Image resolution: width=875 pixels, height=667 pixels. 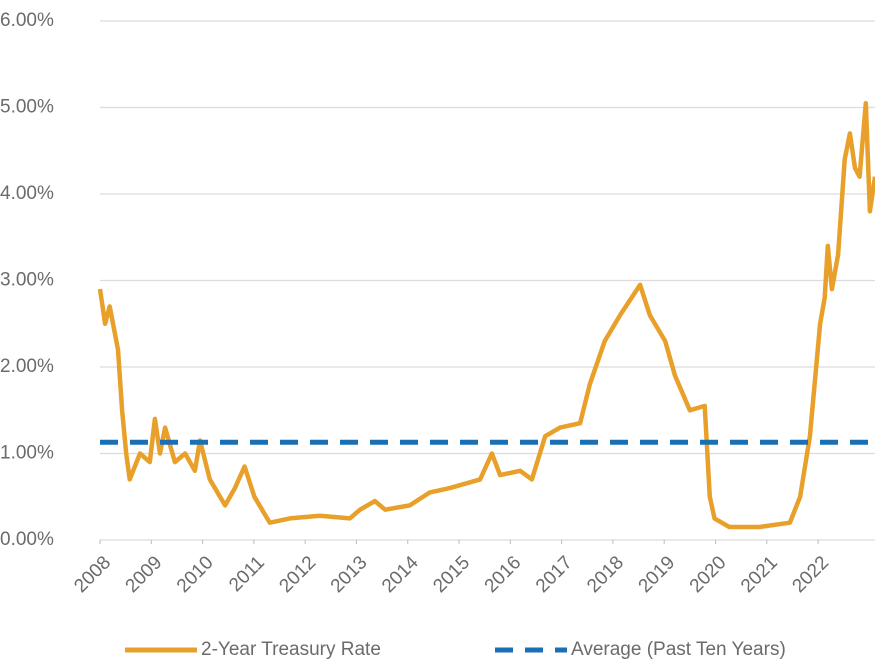 I want to click on x-tick-label: 2012, so click(x=297, y=574).